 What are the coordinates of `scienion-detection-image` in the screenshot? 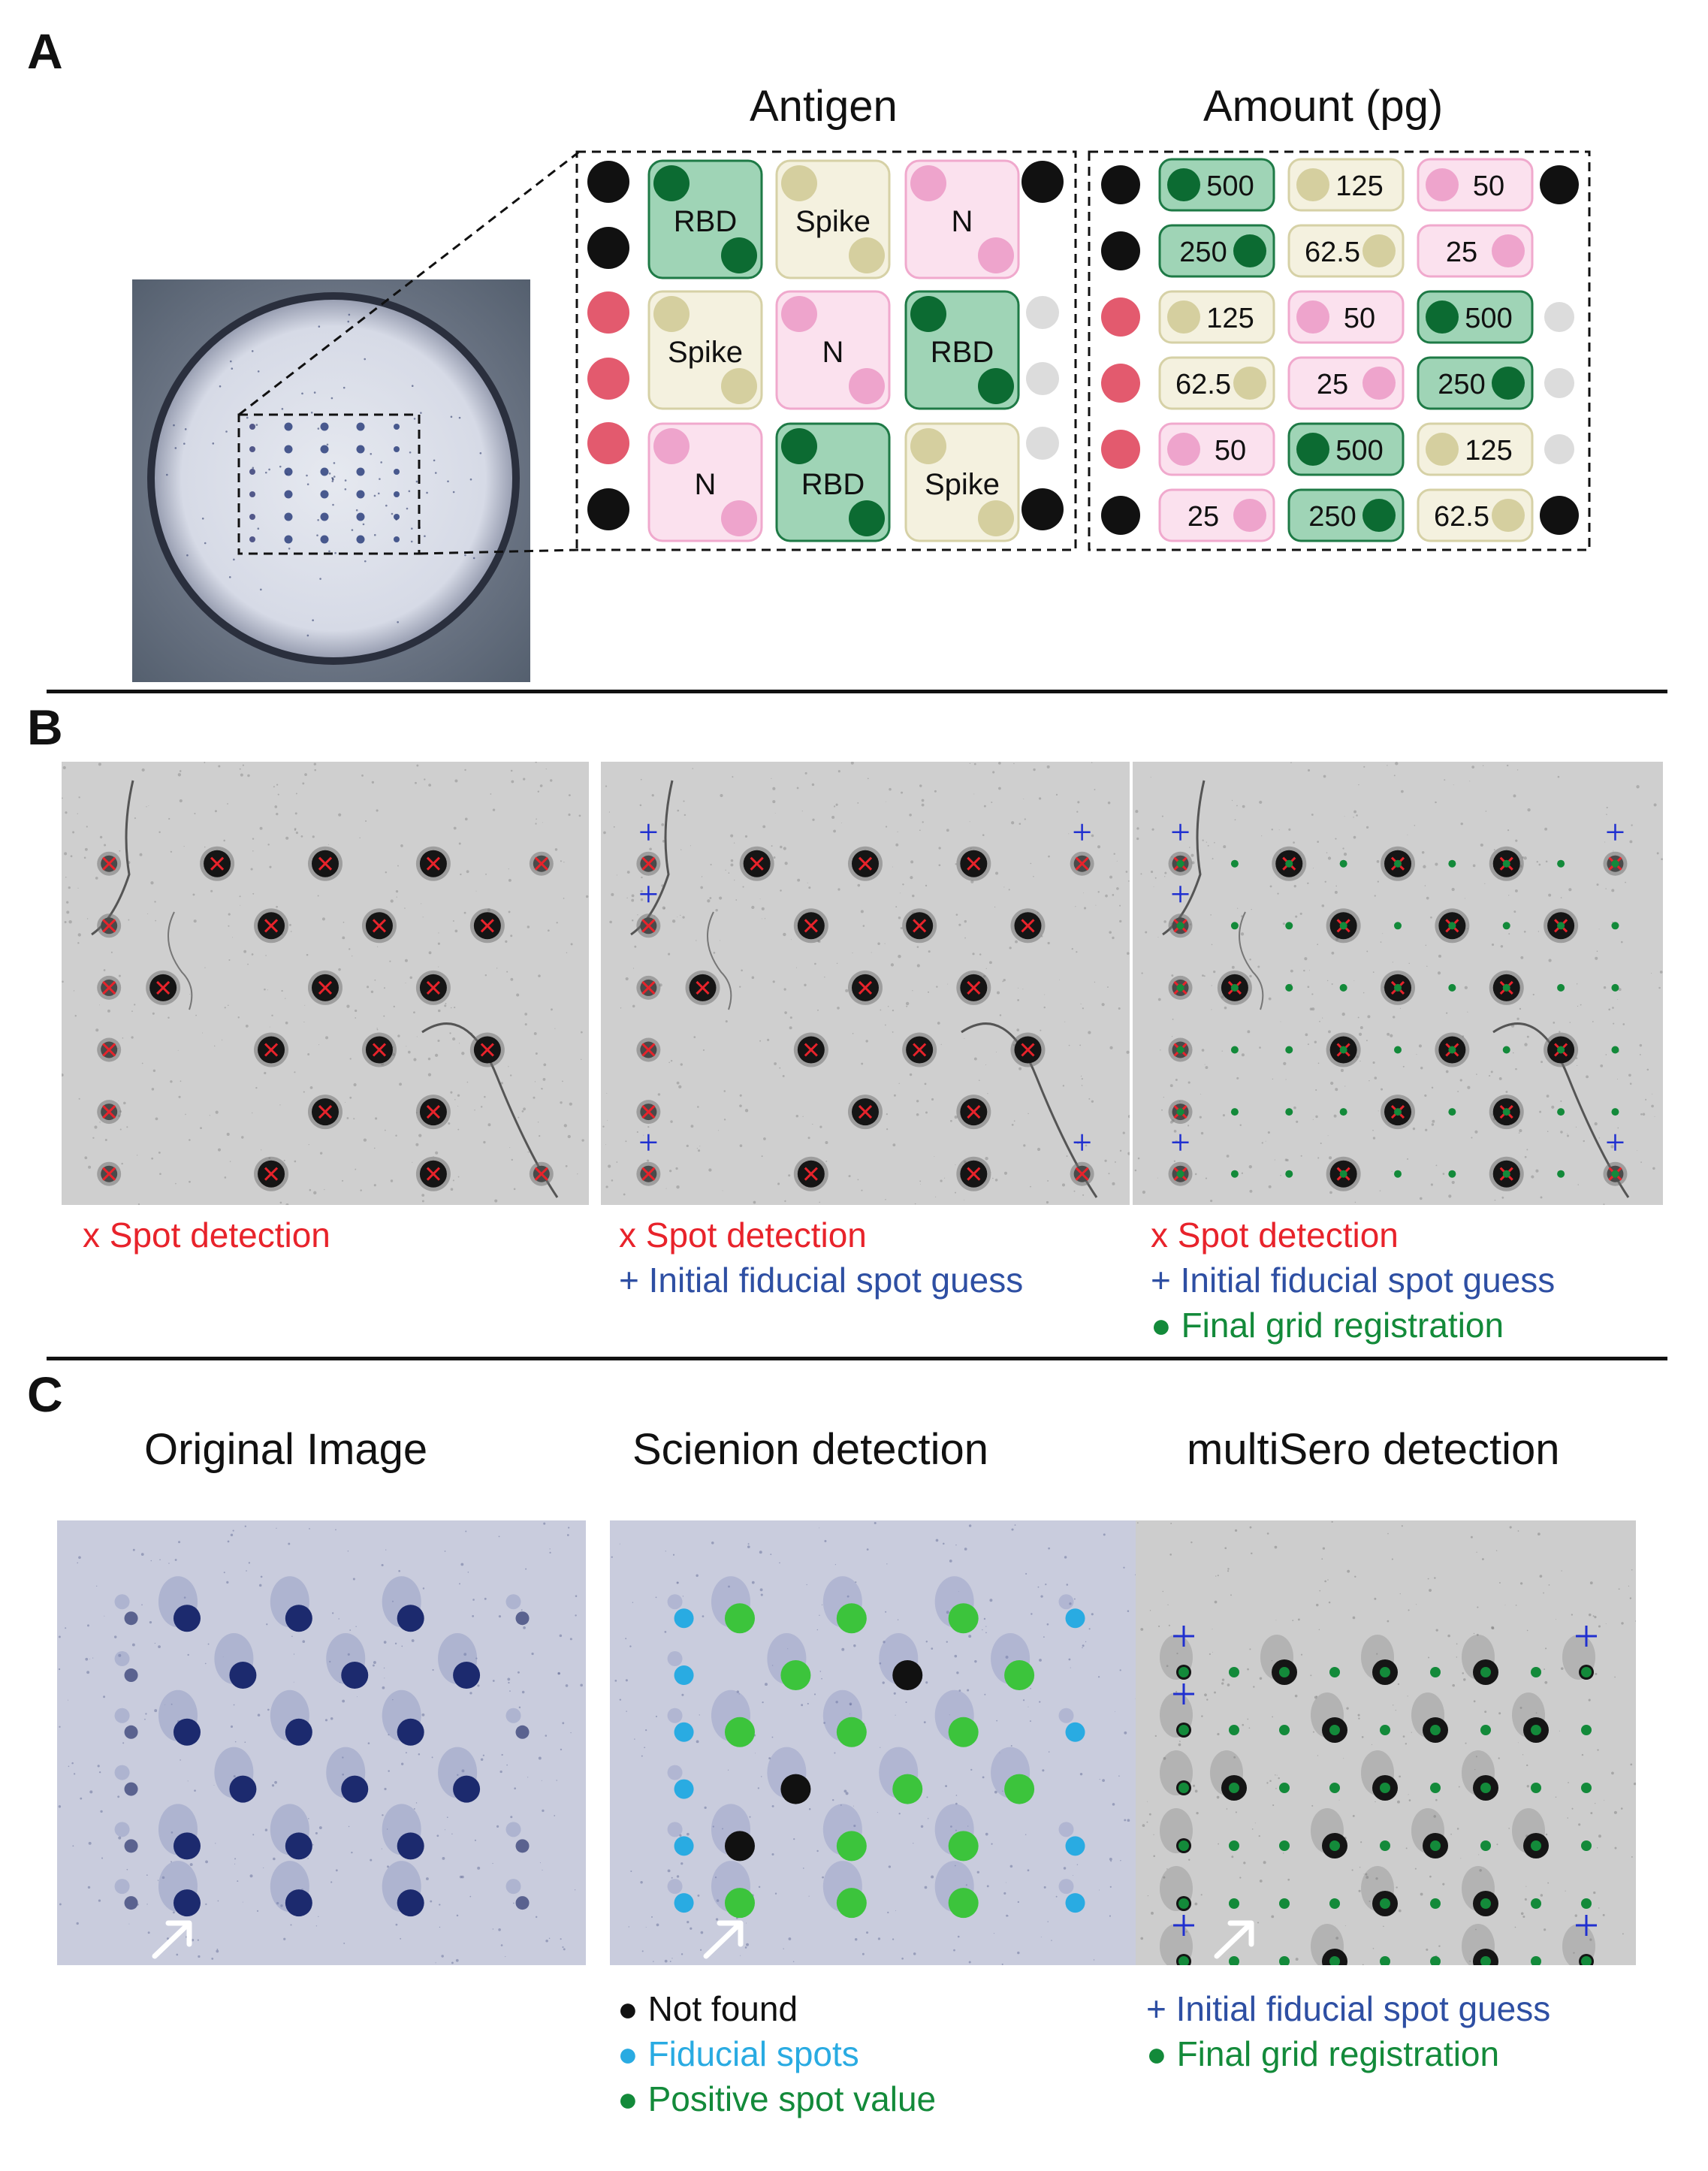 It's located at (875, 1742).